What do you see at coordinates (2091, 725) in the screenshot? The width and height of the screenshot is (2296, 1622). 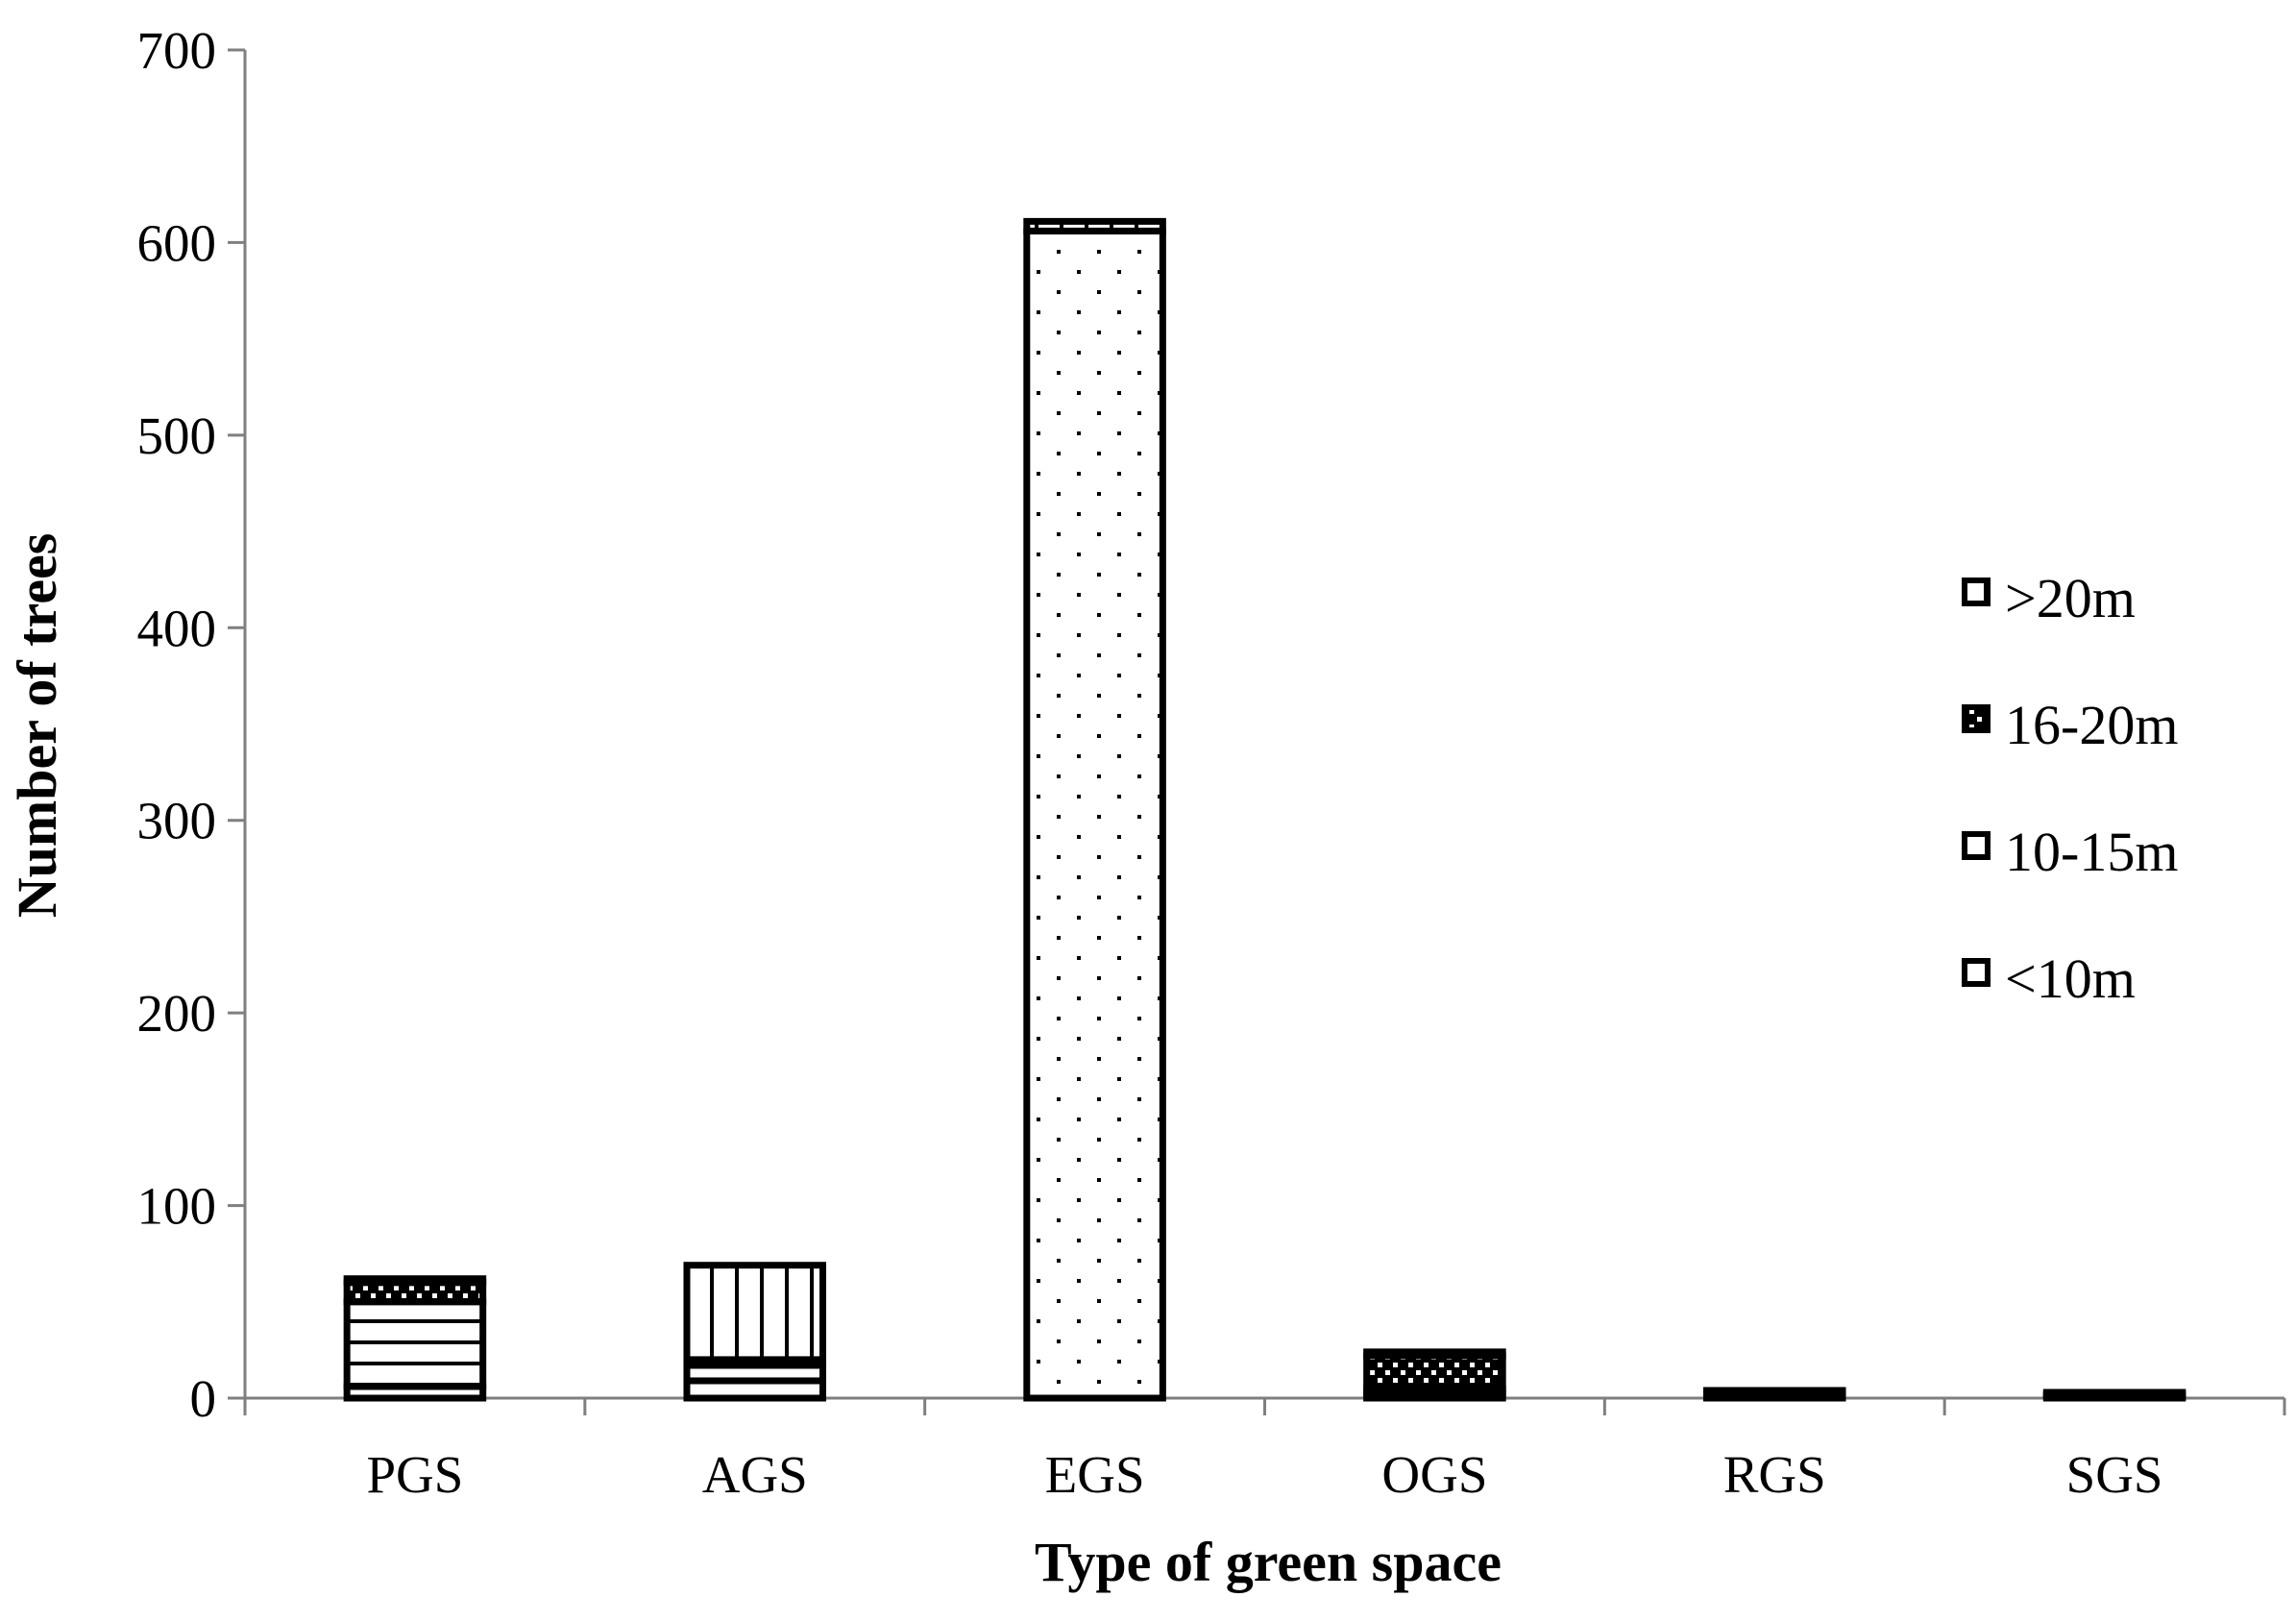 I see `legend-label-16-20m: 16-20m` at bounding box center [2091, 725].